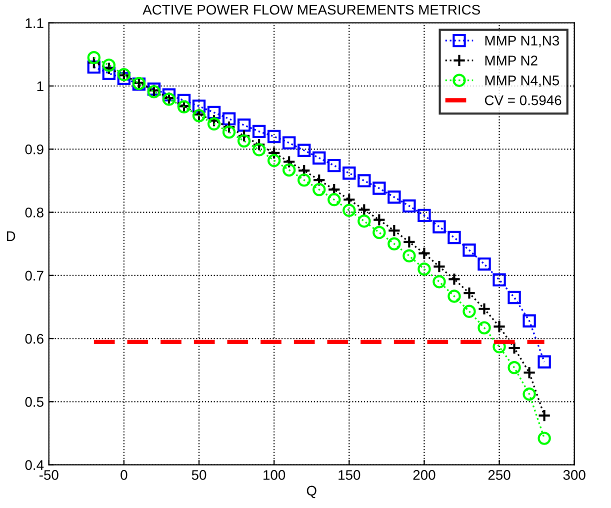 The width and height of the screenshot is (611, 508). I want to click on y-tick-label: 0.7, so click(34, 275).